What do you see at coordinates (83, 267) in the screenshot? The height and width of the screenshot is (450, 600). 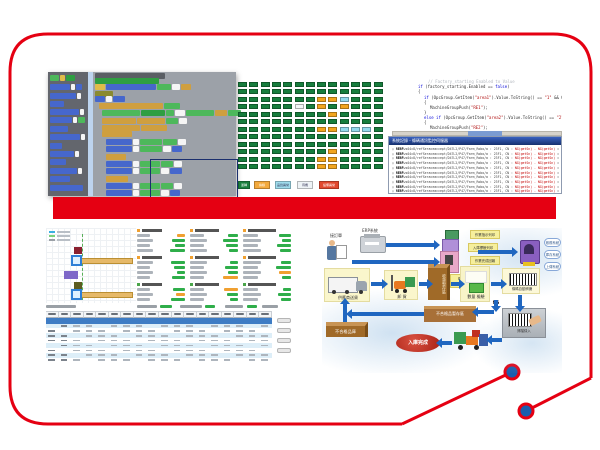 I see `conveyor-dotted-line` at bounding box center [83, 267].